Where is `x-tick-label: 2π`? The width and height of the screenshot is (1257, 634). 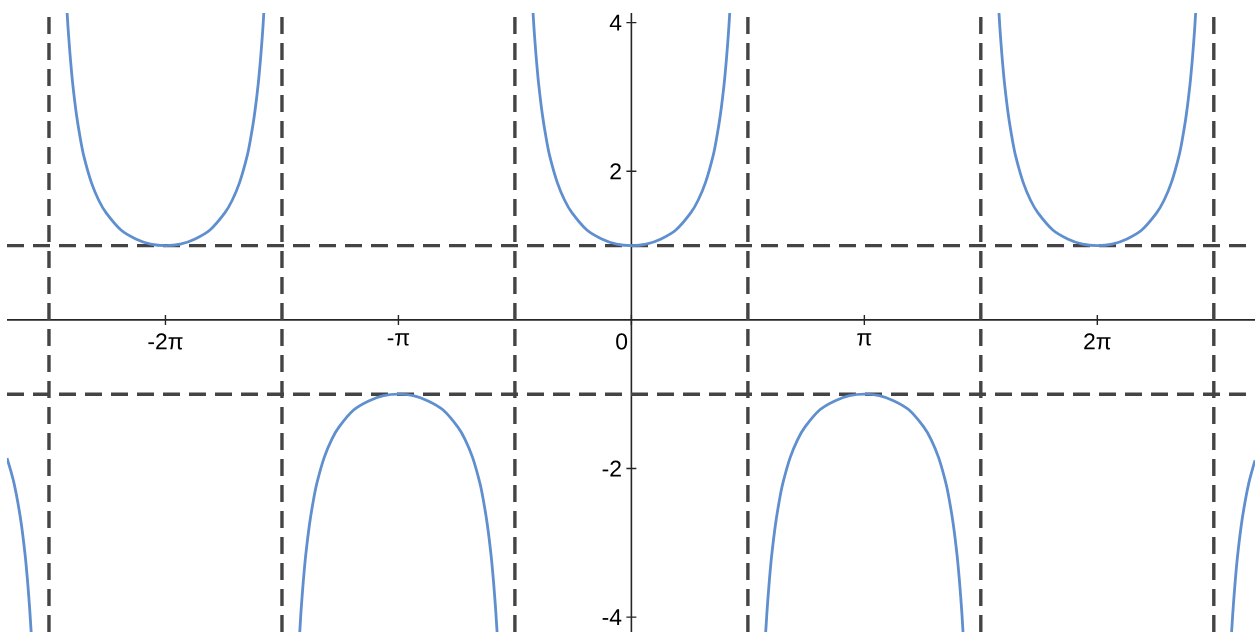
x-tick-label: 2π is located at coordinates (1097, 341).